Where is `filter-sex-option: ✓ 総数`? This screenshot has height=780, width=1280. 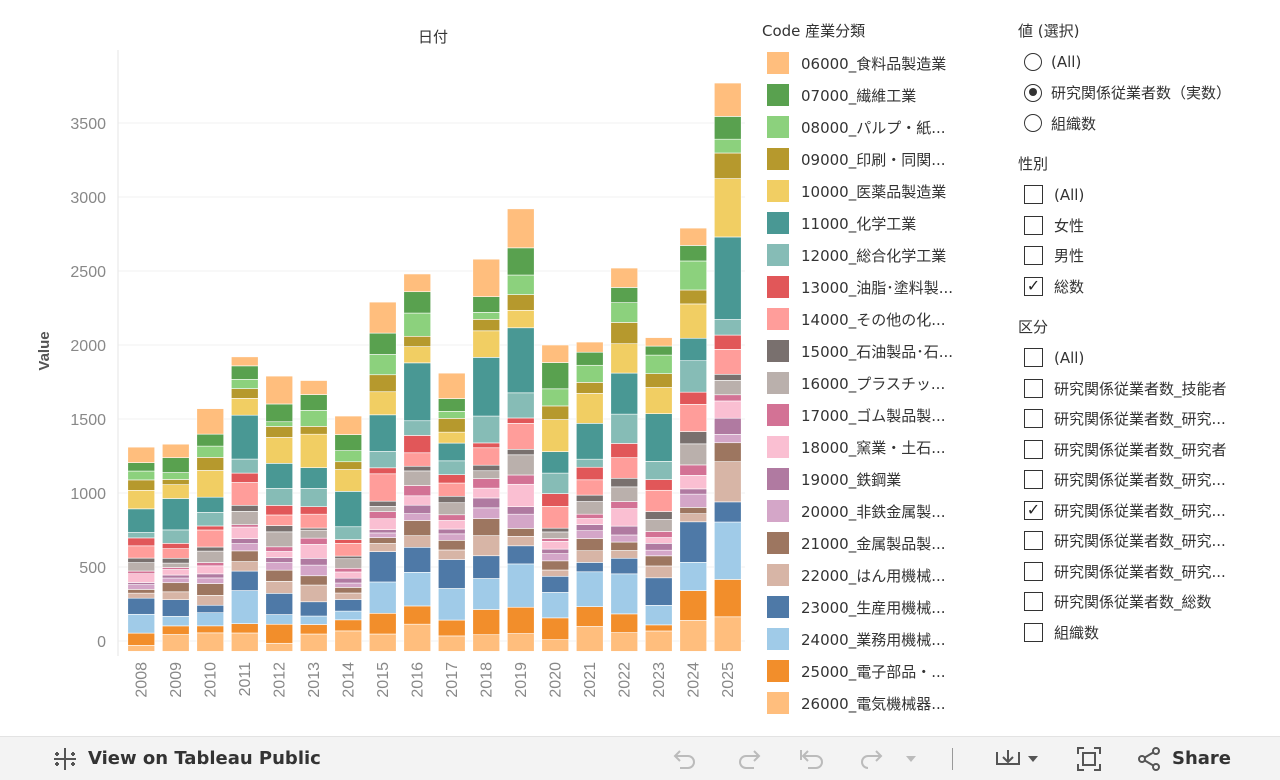 filter-sex-option: ✓ 総数 is located at coordinates (1145, 286).